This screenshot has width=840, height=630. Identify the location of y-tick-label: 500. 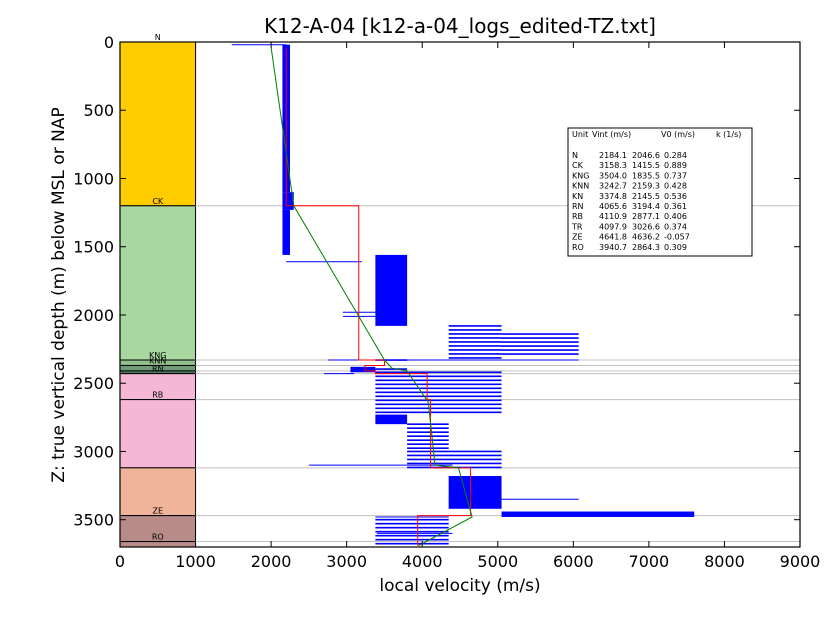
(98, 110).